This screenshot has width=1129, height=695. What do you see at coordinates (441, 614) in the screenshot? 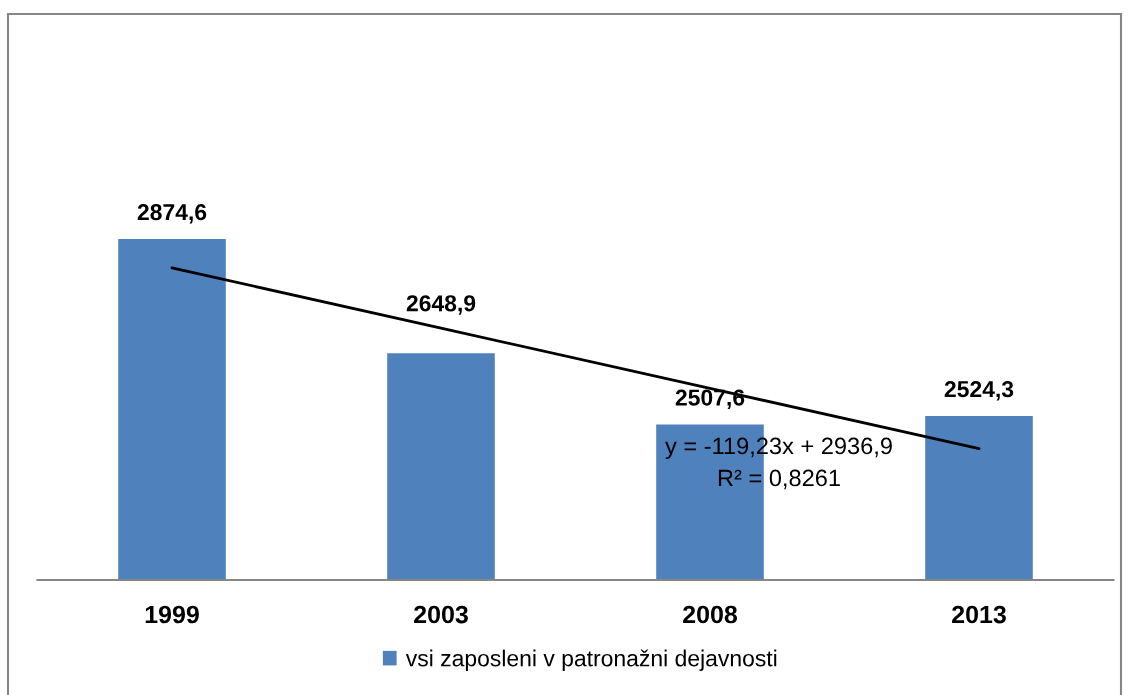
I see `x-tick-label: 2003` at bounding box center [441, 614].